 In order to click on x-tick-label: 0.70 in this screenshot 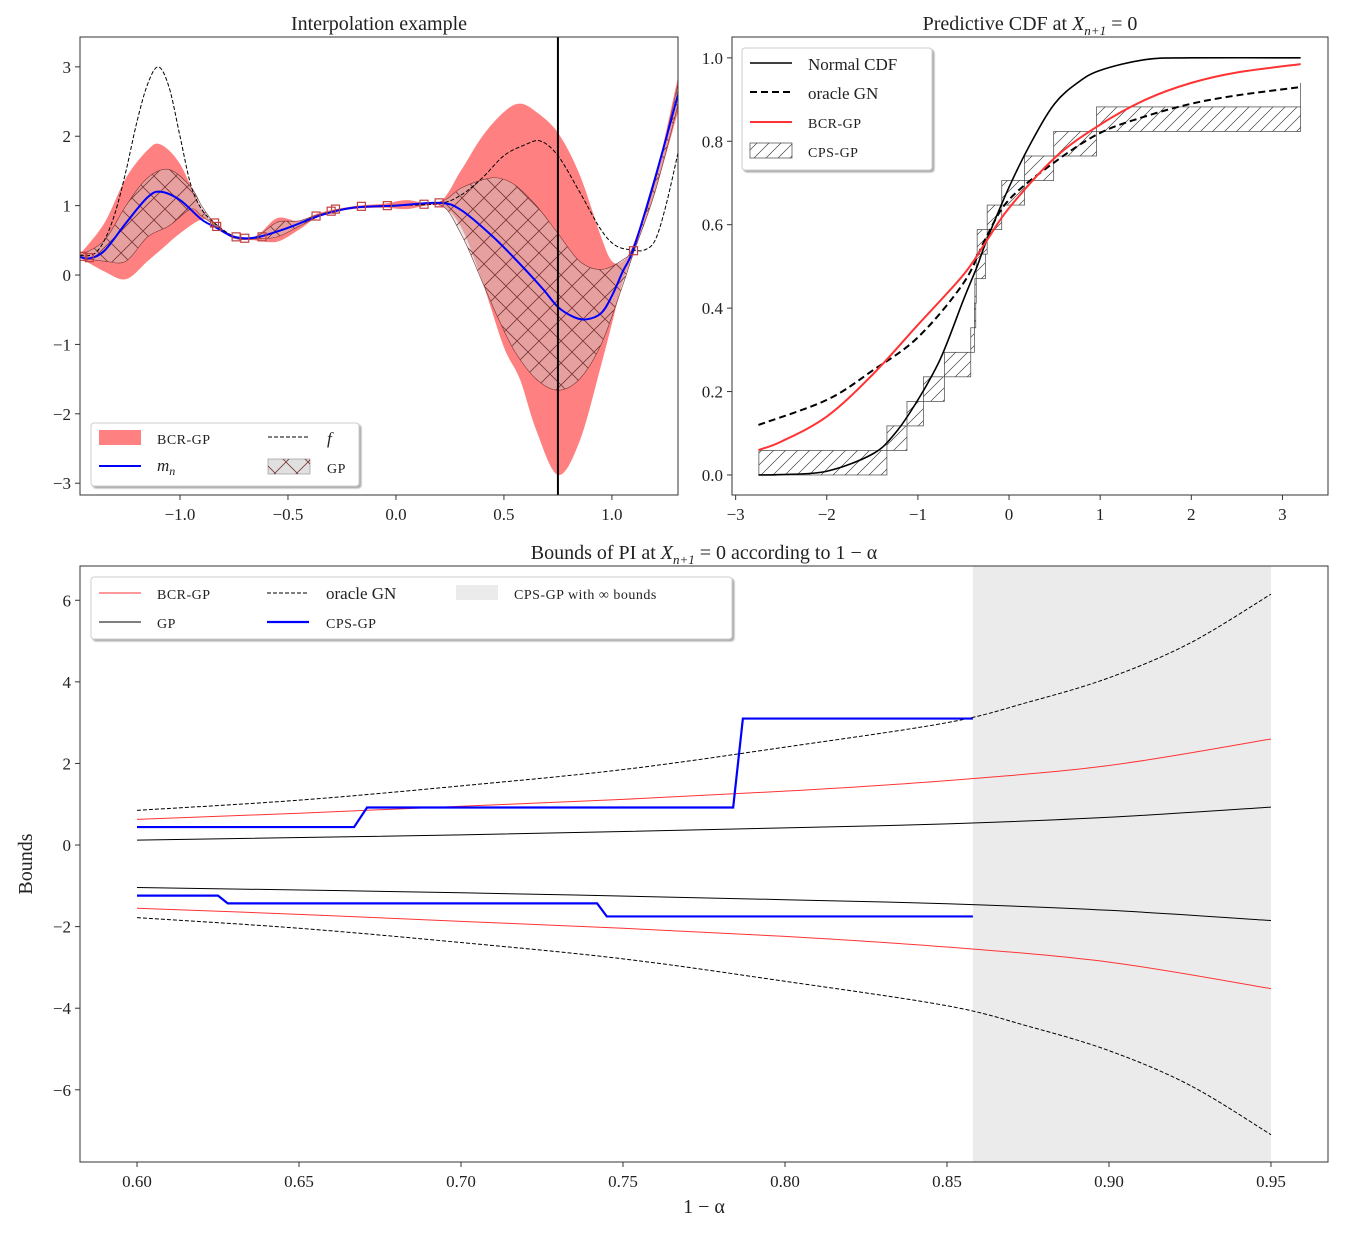, I will do `click(461, 1181)`.